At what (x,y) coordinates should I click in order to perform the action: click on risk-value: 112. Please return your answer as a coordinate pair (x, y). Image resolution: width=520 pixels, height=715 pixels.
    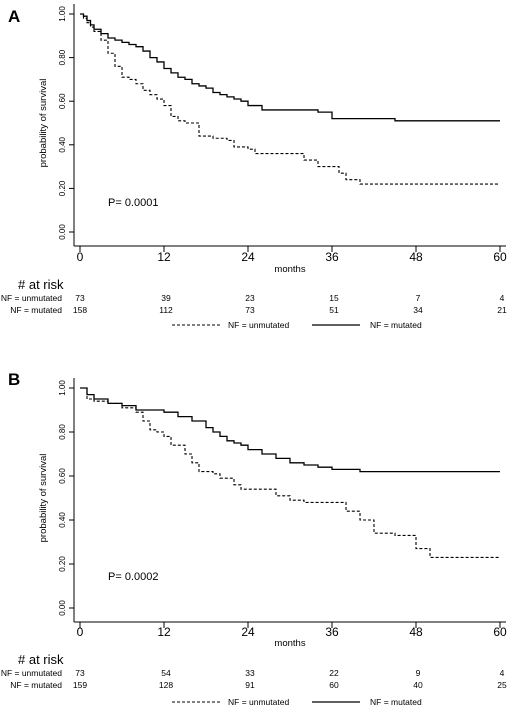
    Looking at the image, I should click on (166, 310).